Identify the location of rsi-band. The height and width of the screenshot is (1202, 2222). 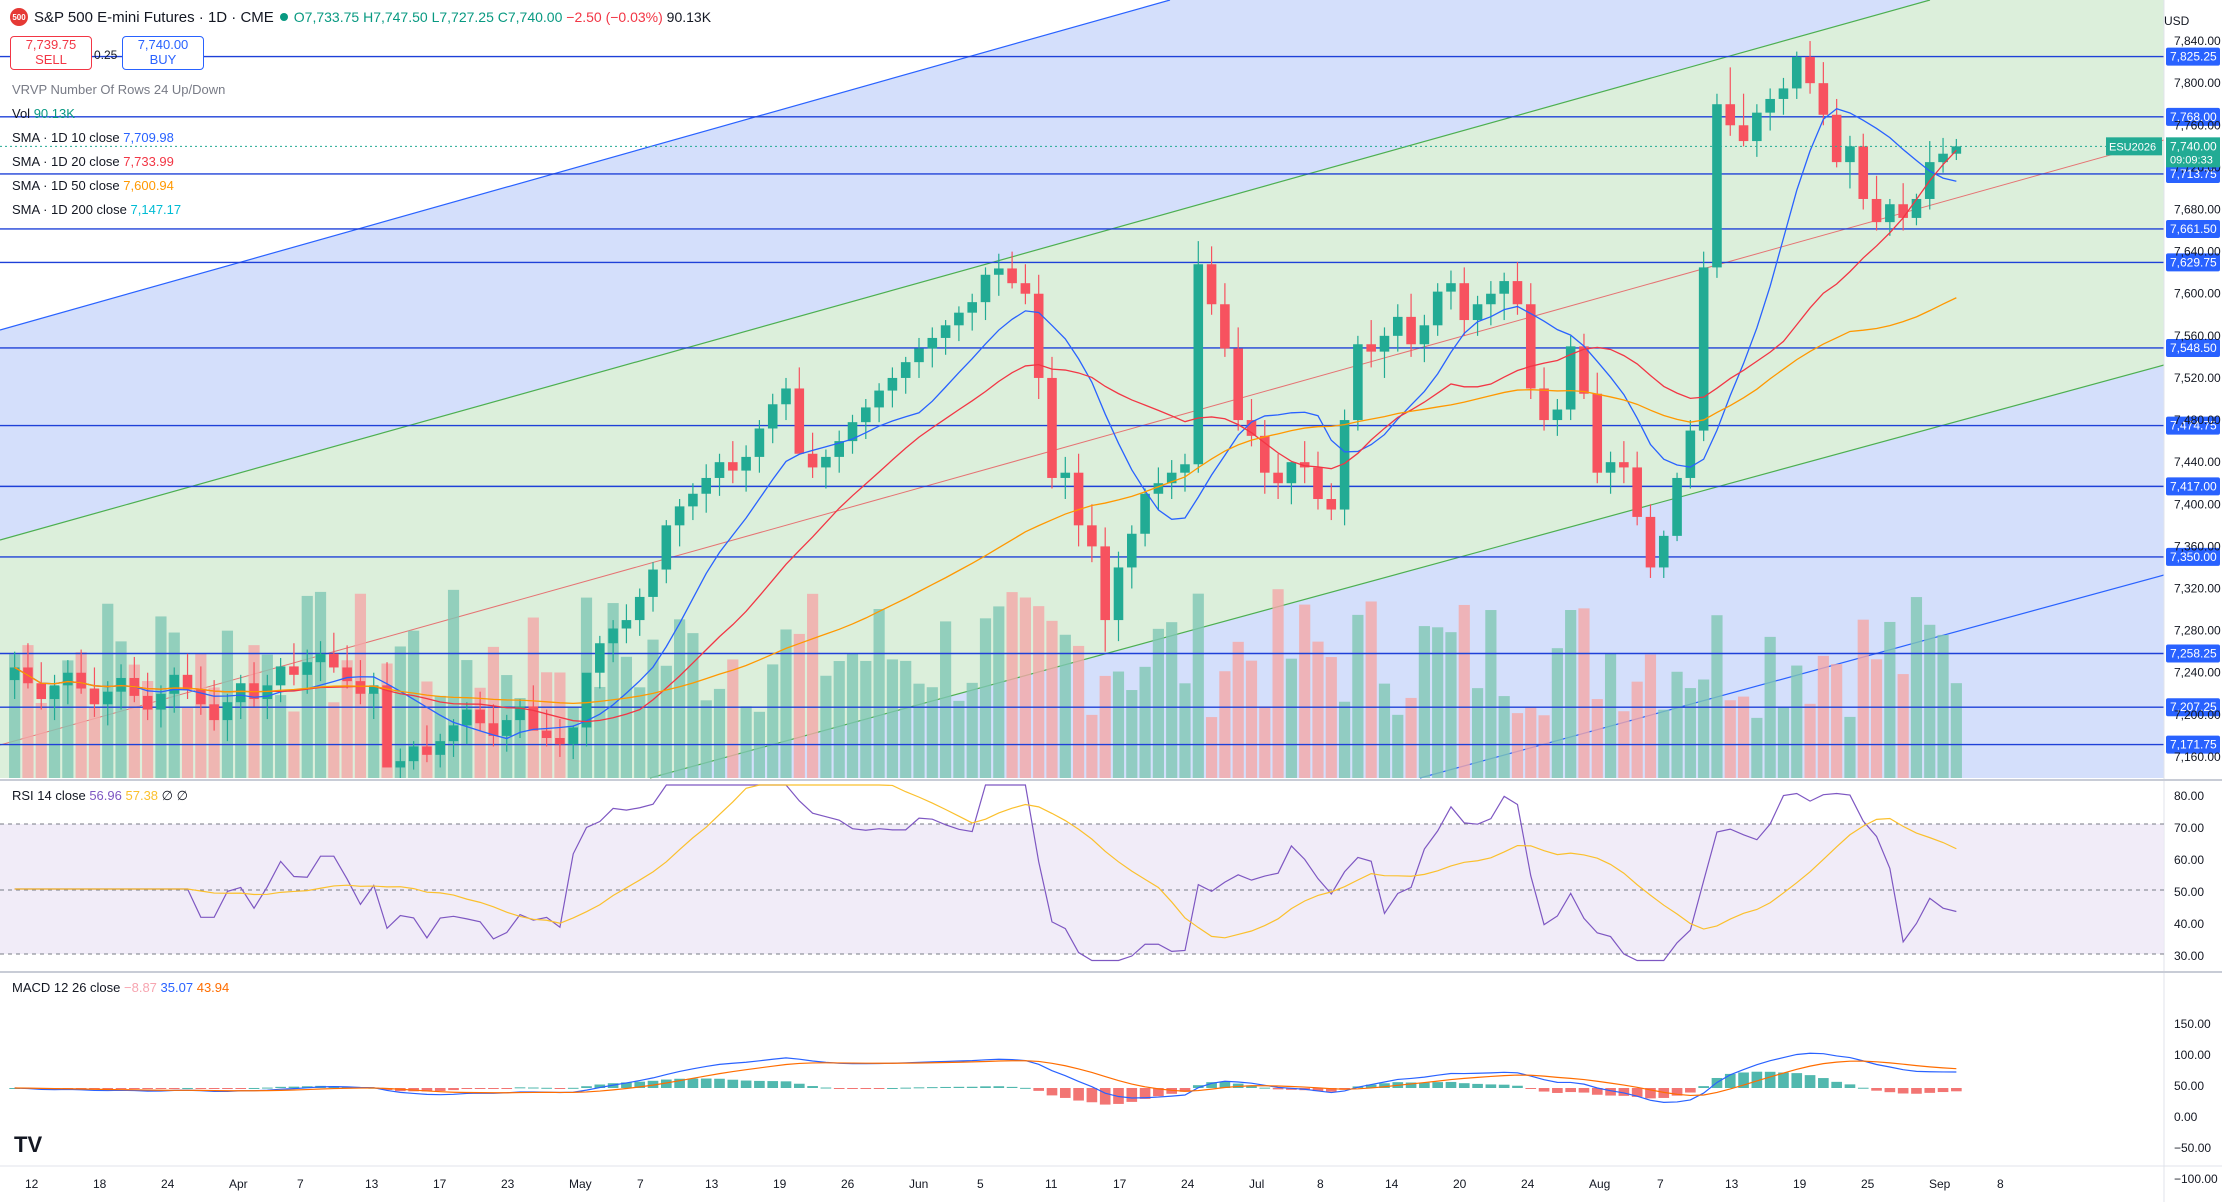
(1082, 889).